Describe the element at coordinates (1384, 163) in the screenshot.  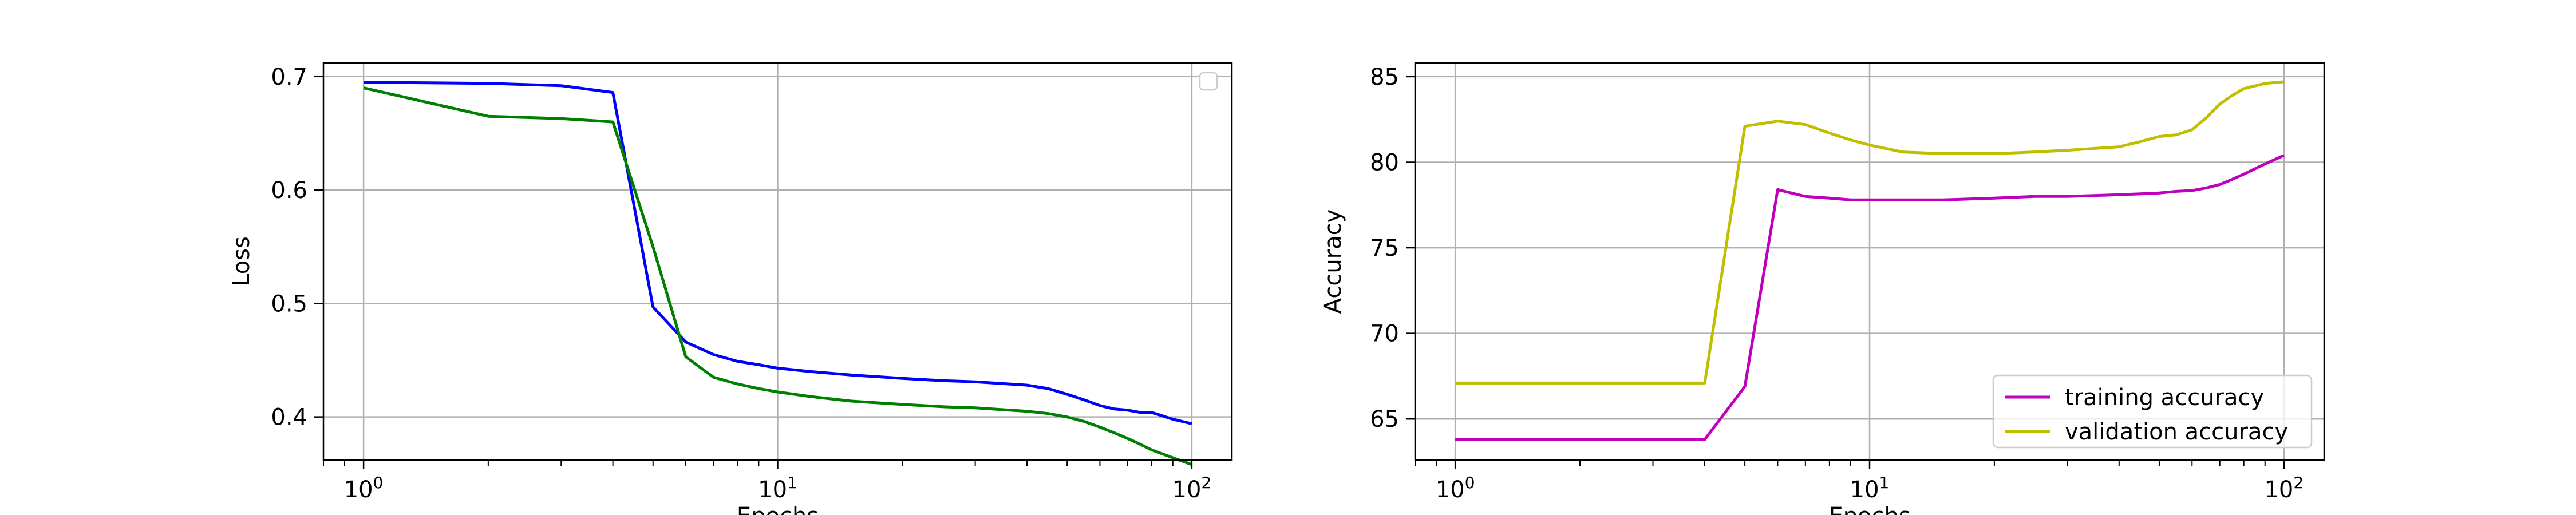
I see `y-tick-label: 80` at that location.